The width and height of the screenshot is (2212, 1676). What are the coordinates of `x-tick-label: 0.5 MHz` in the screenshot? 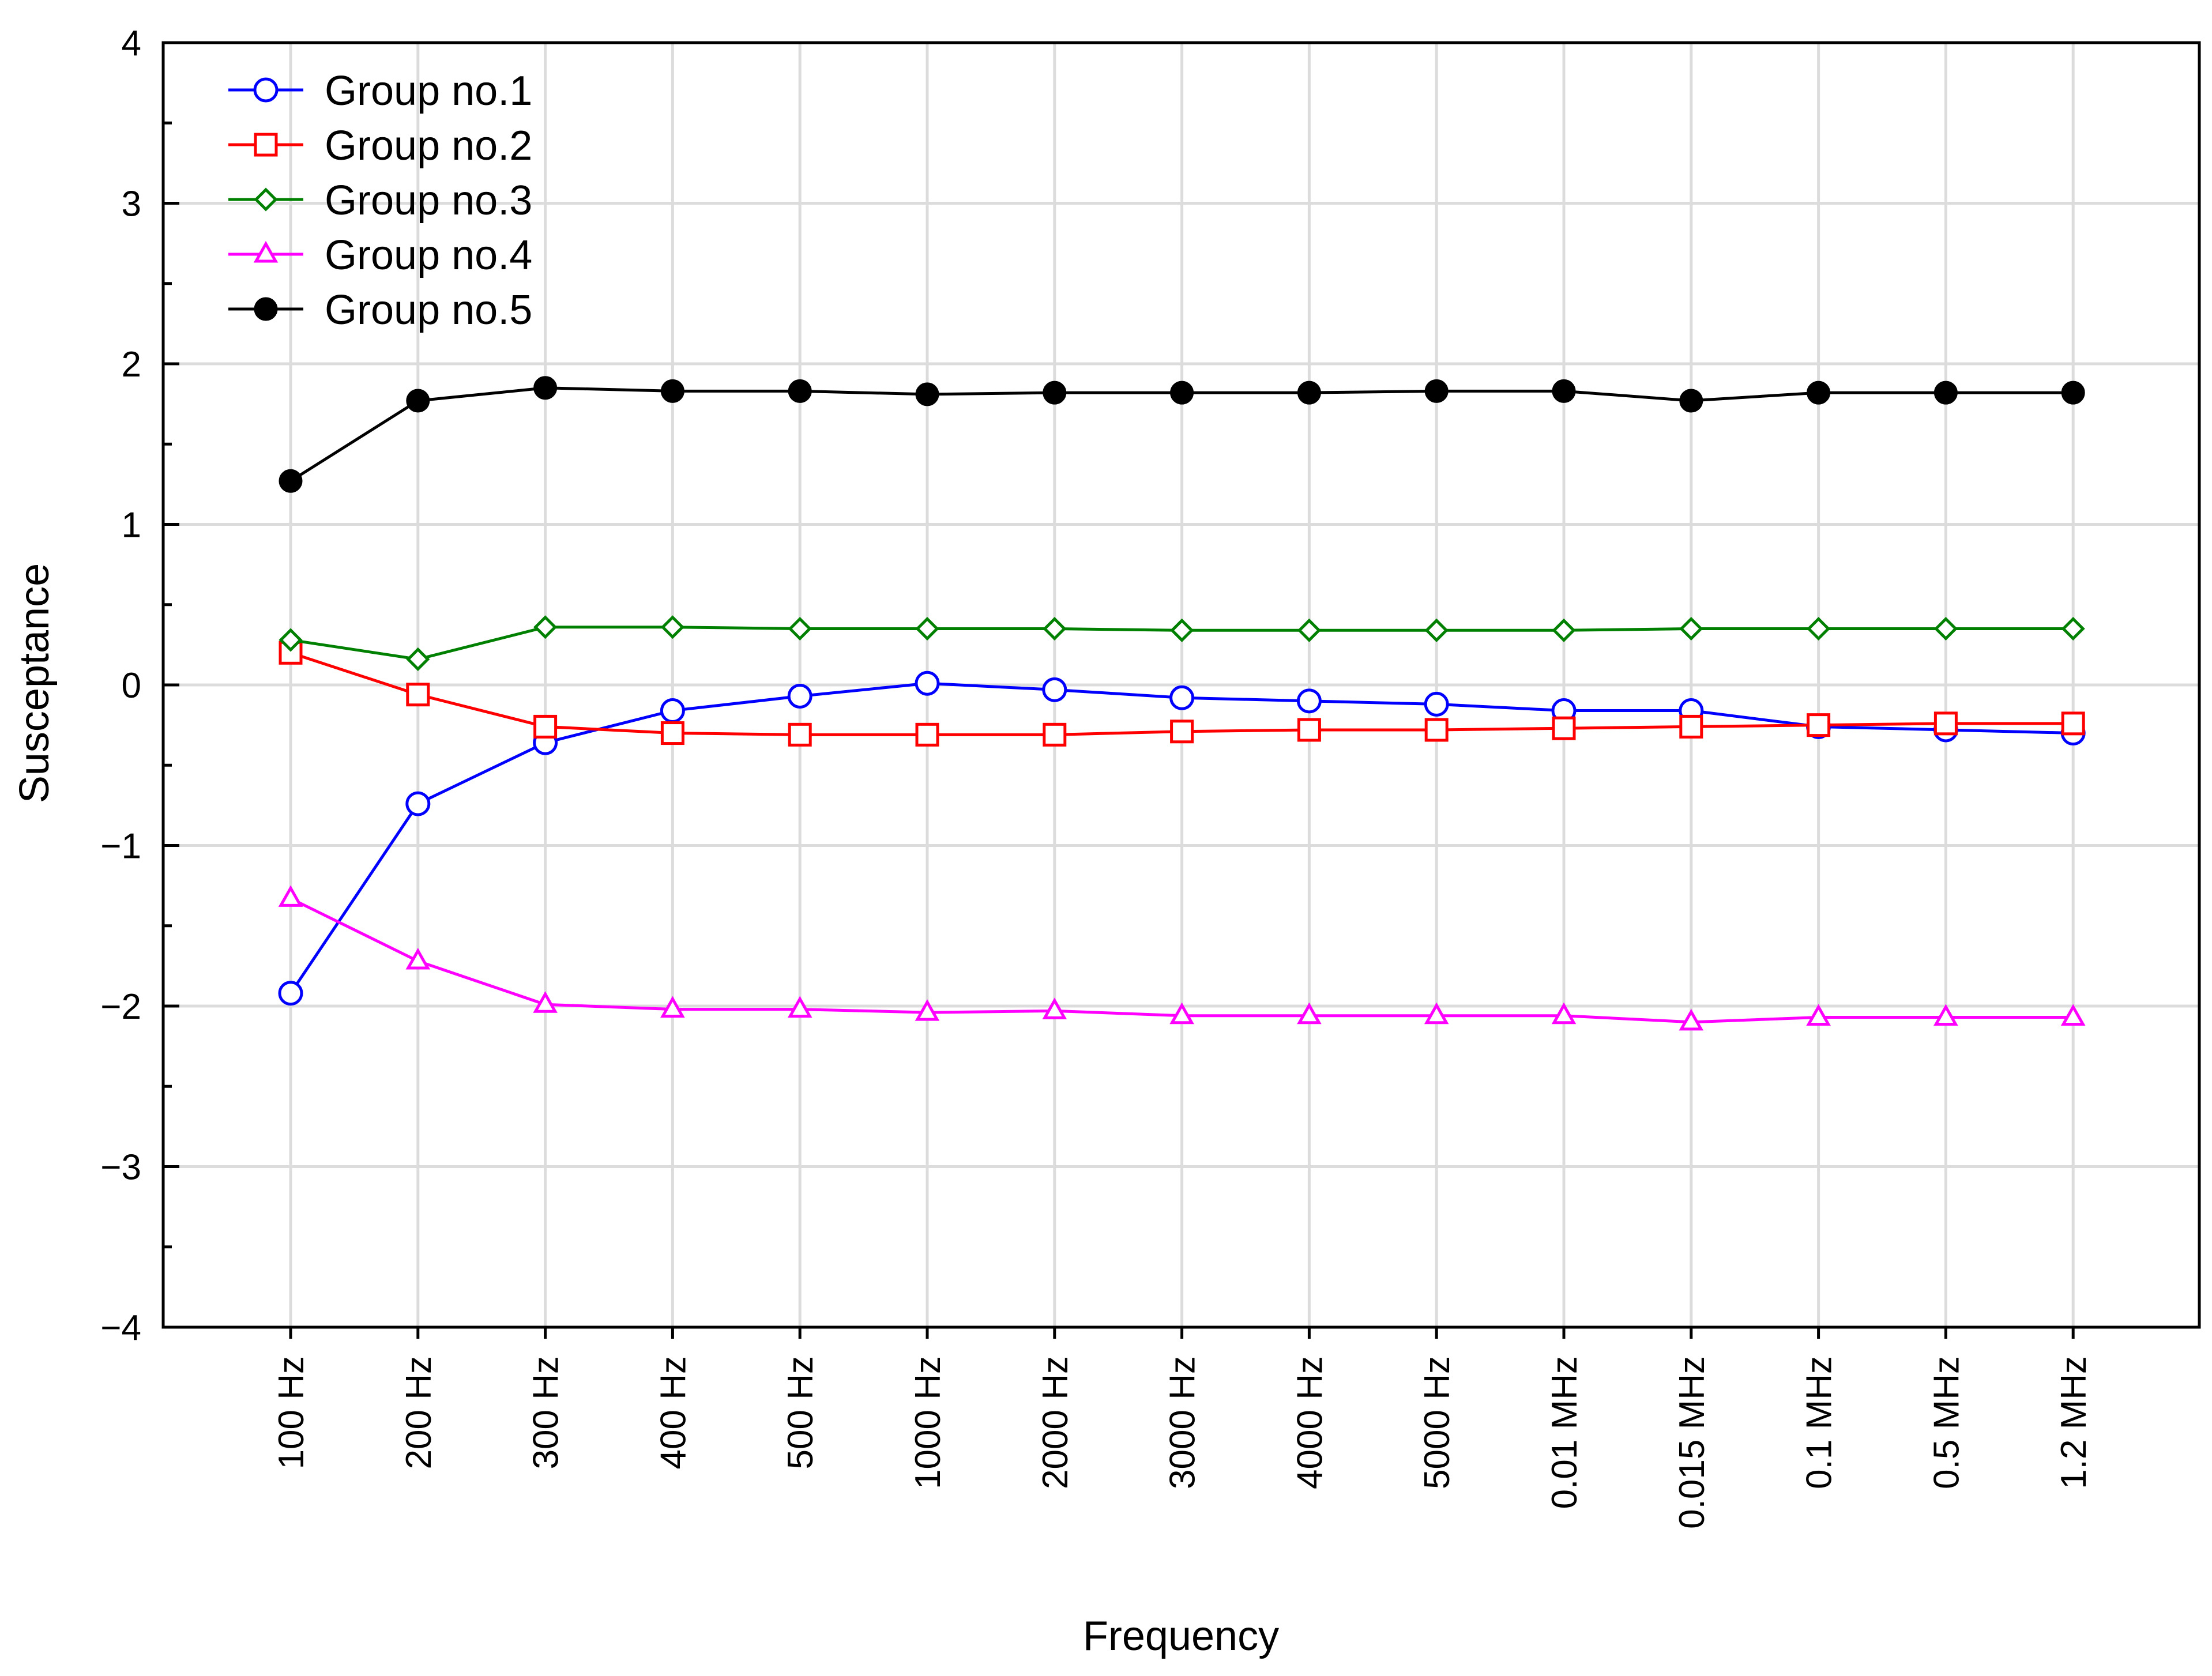 It's located at (1946, 1422).